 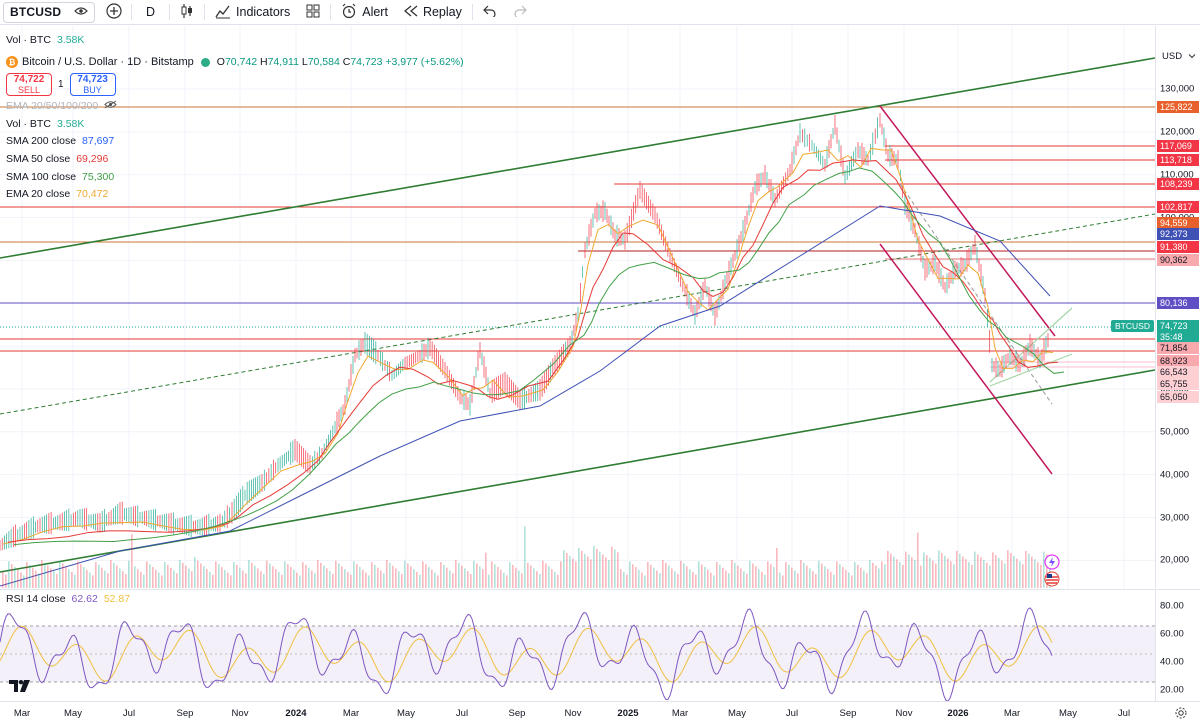 I want to click on price-level-badge: 68,923, so click(x=1178, y=361).